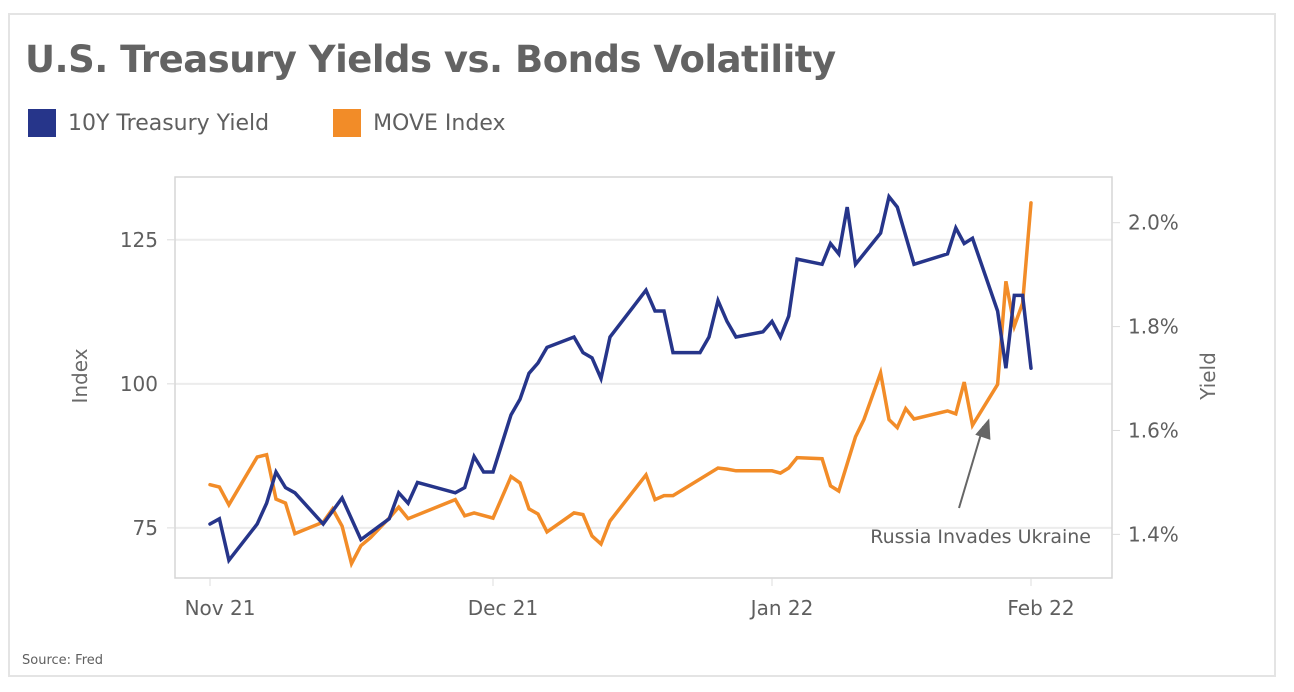 This screenshot has width=1294, height=692. I want to click on legend-label-treasury: 10Y Treasury Yield, so click(169, 123).